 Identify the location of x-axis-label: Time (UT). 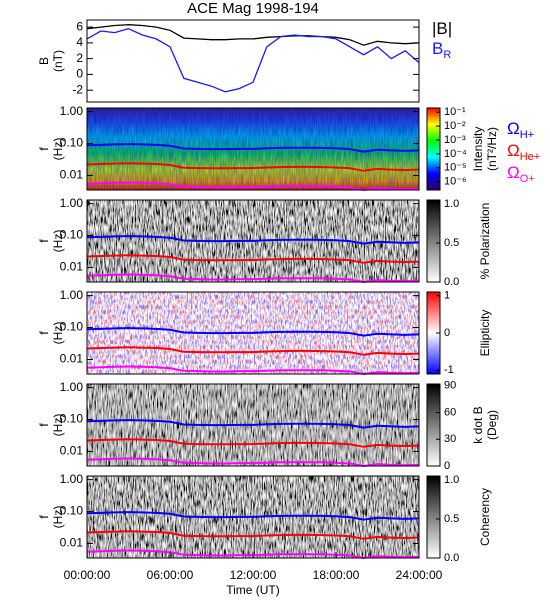
(253, 590).